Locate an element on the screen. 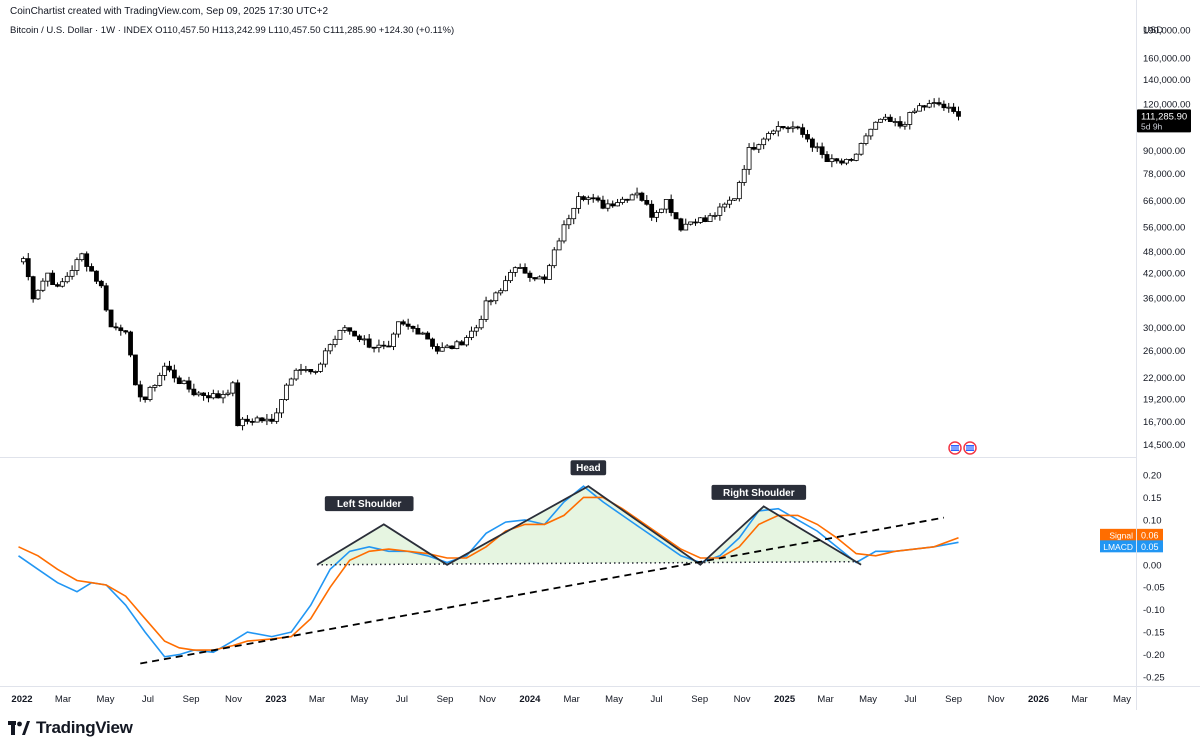  price-tick-label: 42,000.00 is located at coordinates (1164, 274).